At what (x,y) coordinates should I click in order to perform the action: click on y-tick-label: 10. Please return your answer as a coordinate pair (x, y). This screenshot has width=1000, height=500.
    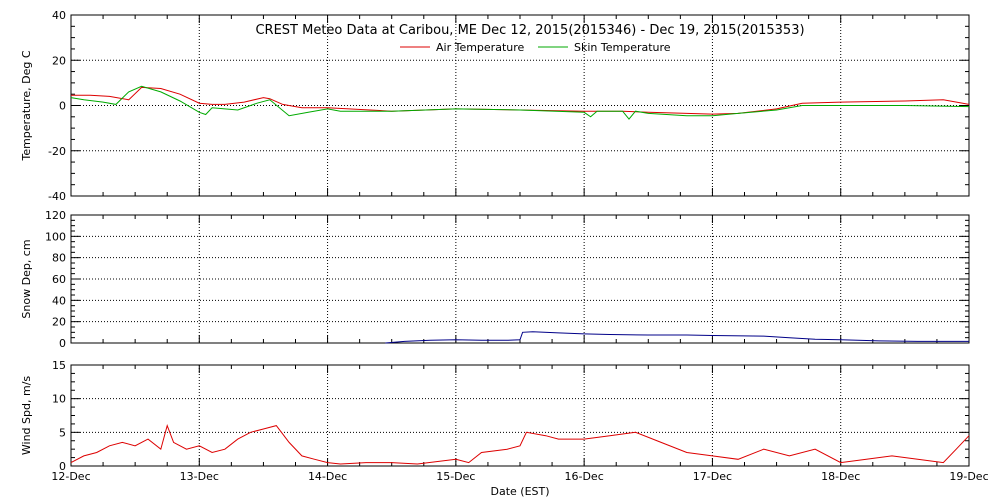
    Looking at the image, I should click on (59, 399).